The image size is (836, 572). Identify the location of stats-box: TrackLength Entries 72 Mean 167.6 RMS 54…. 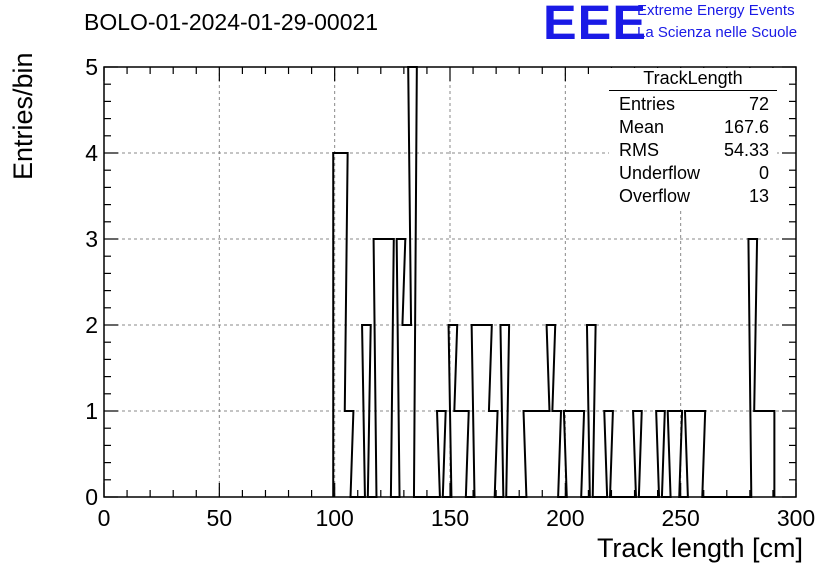
(693, 138).